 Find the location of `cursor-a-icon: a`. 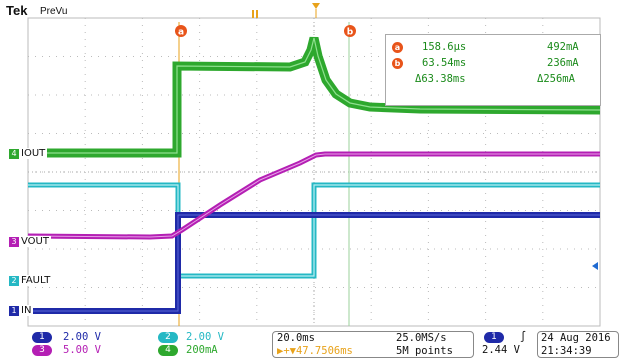

cursor-a-icon: a is located at coordinates (397, 47).